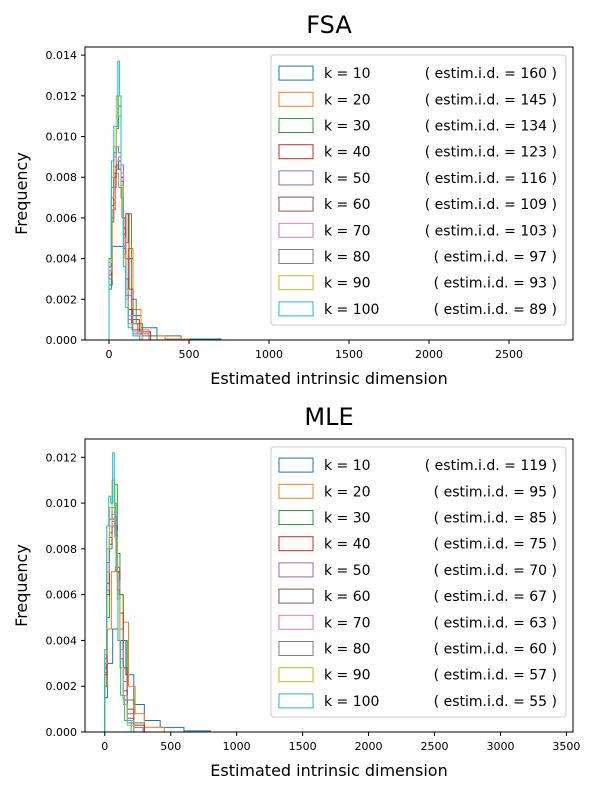 Image resolution: width=589 pixels, height=790 pixels. I want to click on legend-k-label: k = 10, so click(347, 466).